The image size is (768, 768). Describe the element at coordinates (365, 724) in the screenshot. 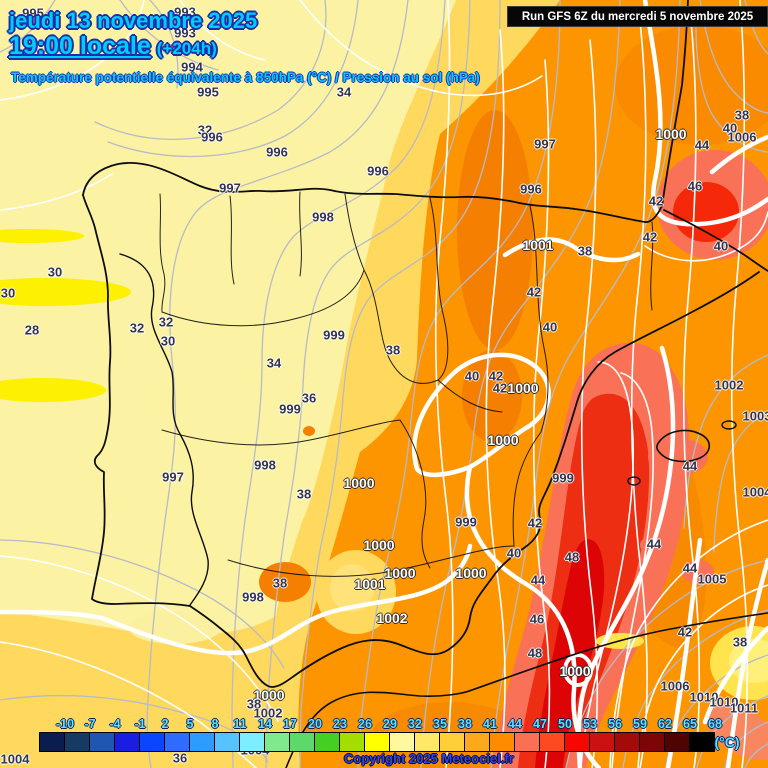

I see `colorbar-tick: 26` at that location.